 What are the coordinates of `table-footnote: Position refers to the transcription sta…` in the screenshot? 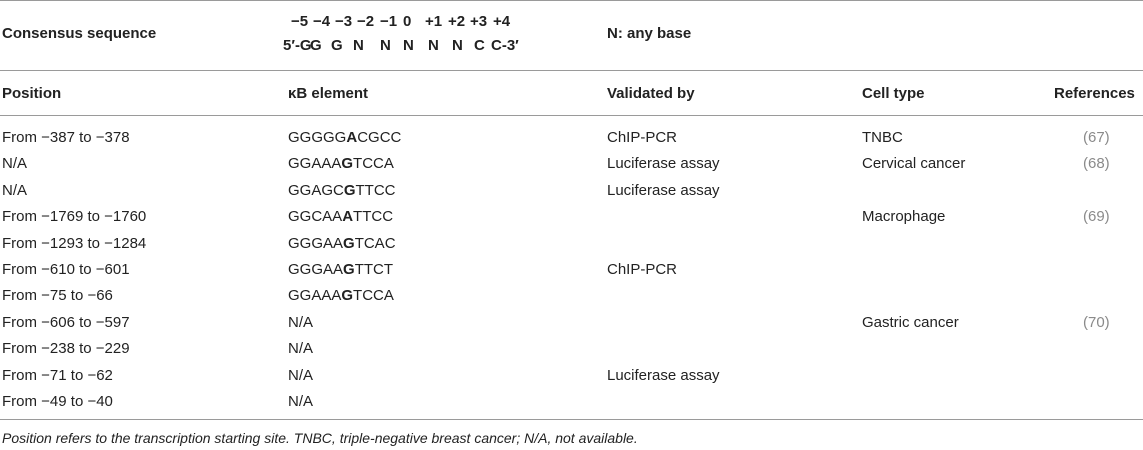 It's located at (320, 438).